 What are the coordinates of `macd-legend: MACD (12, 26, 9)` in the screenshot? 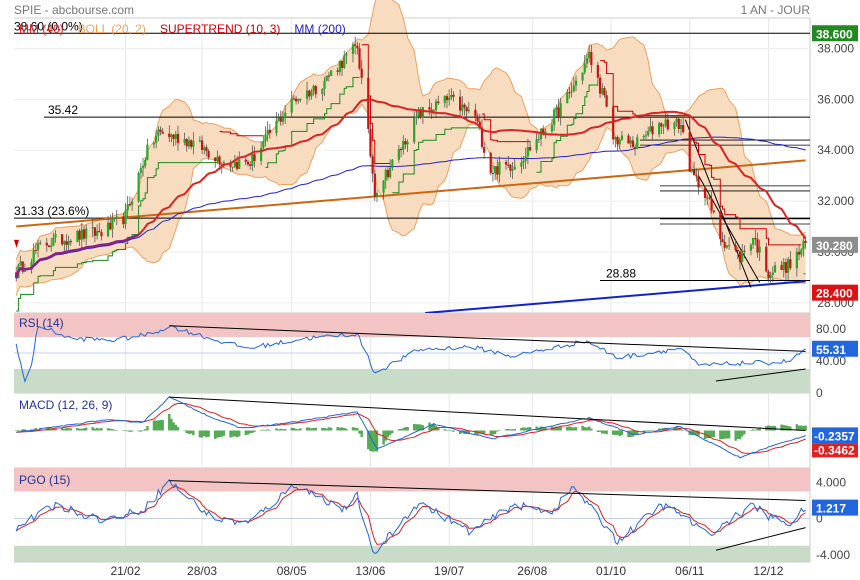 It's located at (65, 405).